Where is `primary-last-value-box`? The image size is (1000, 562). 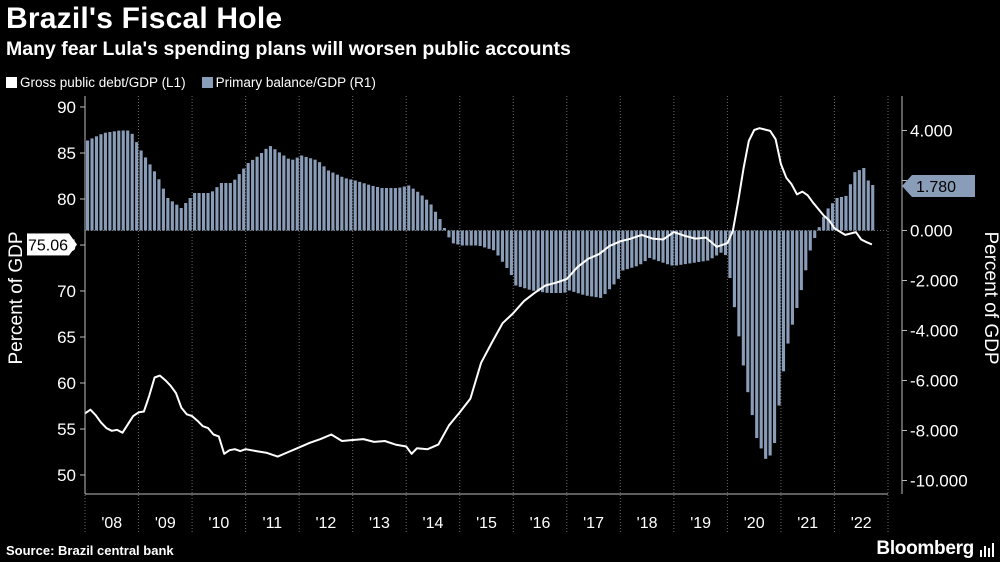
primary-last-value-box is located at coordinates (938, 186).